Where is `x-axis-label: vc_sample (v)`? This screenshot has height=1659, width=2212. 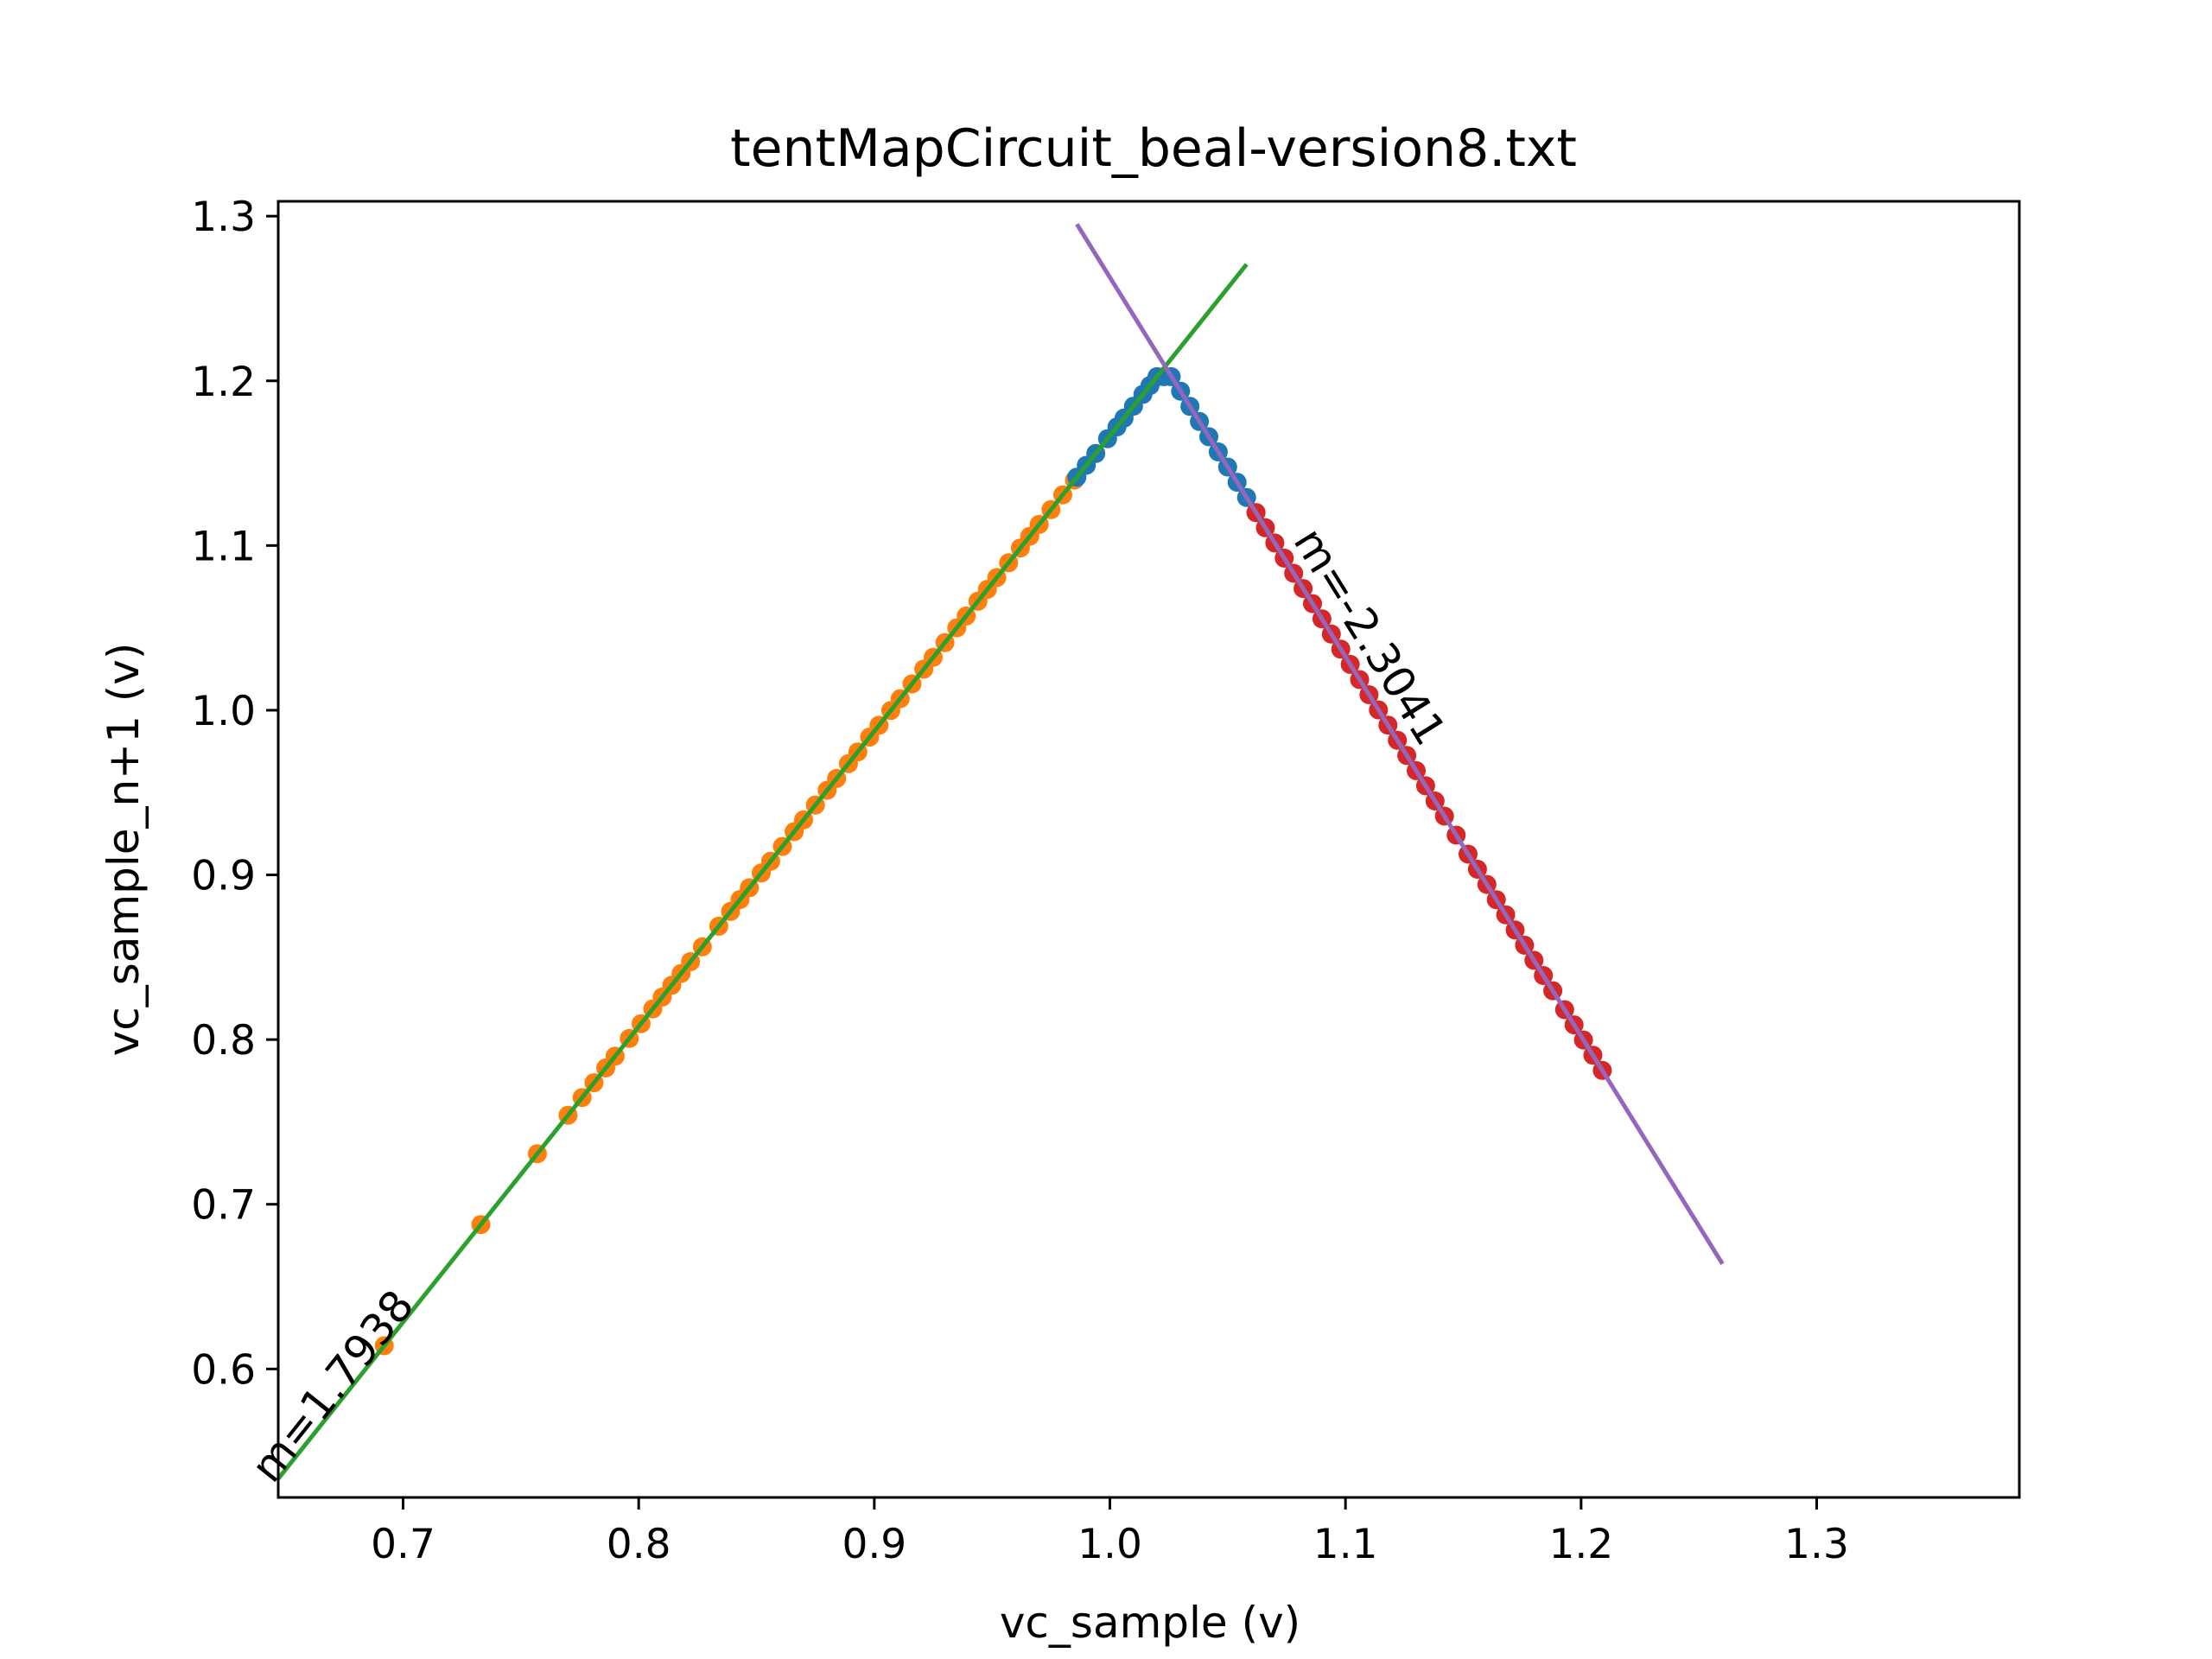
x-axis-label: vc_sample (v) is located at coordinates (1150, 1623).